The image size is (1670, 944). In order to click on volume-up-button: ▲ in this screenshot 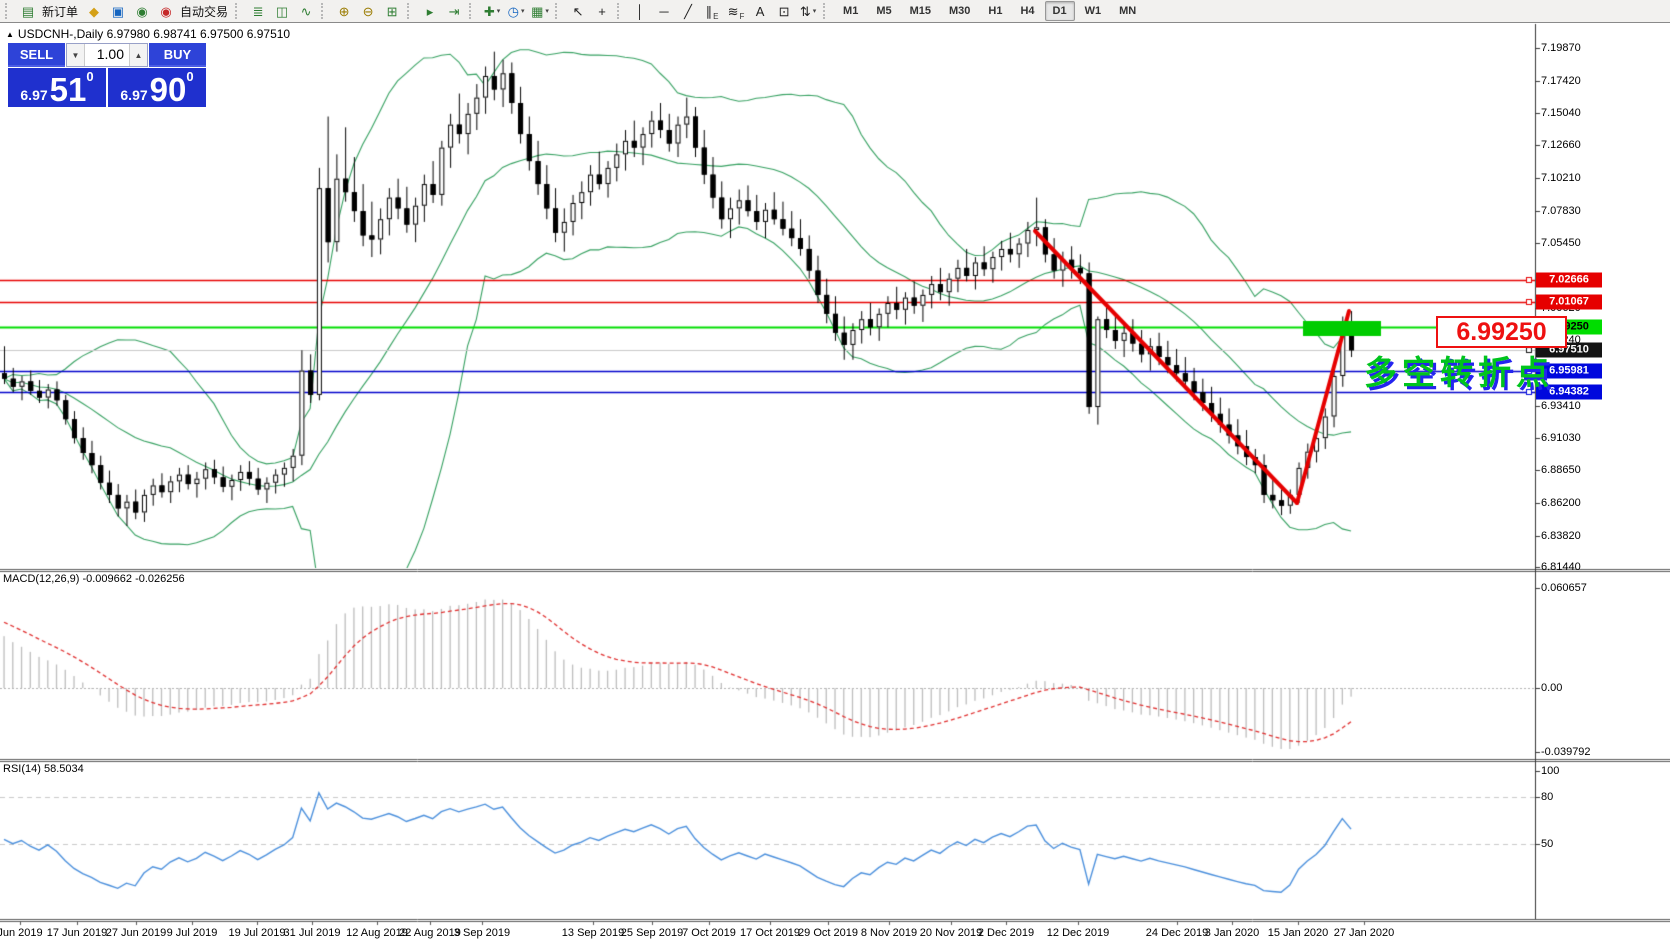, I will do `click(138, 55)`.